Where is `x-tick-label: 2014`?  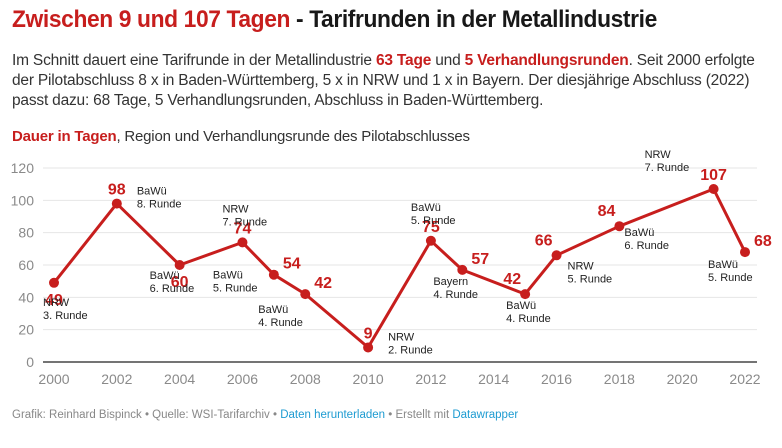 x-tick-label: 2014 is located at coordinates (493, 379).